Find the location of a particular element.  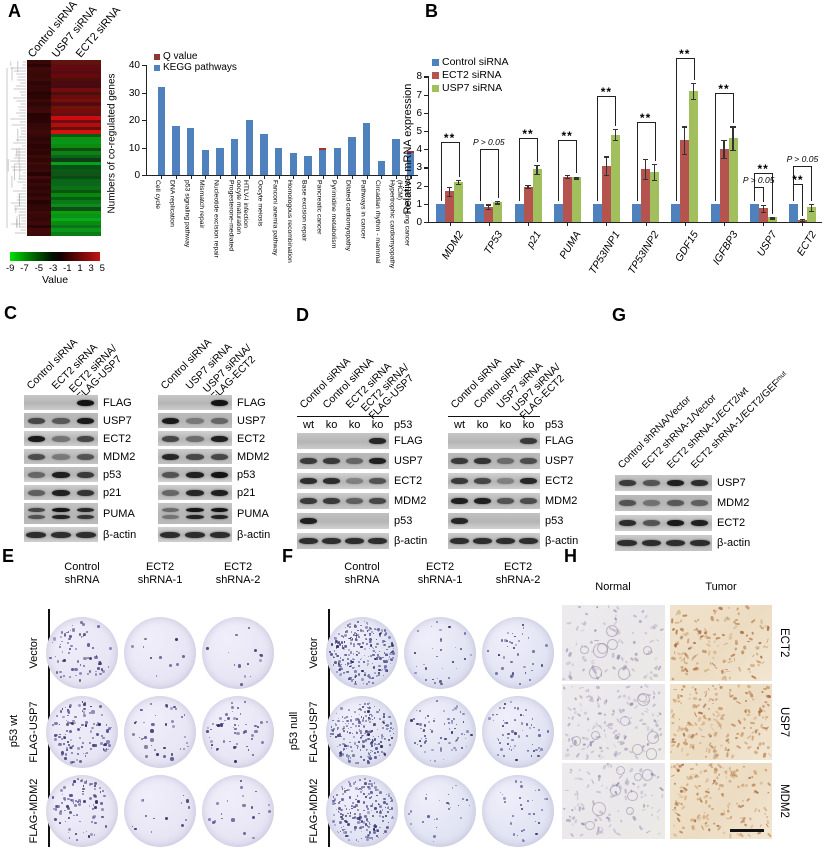

q-value-mark is located at coordinates (322, 149).